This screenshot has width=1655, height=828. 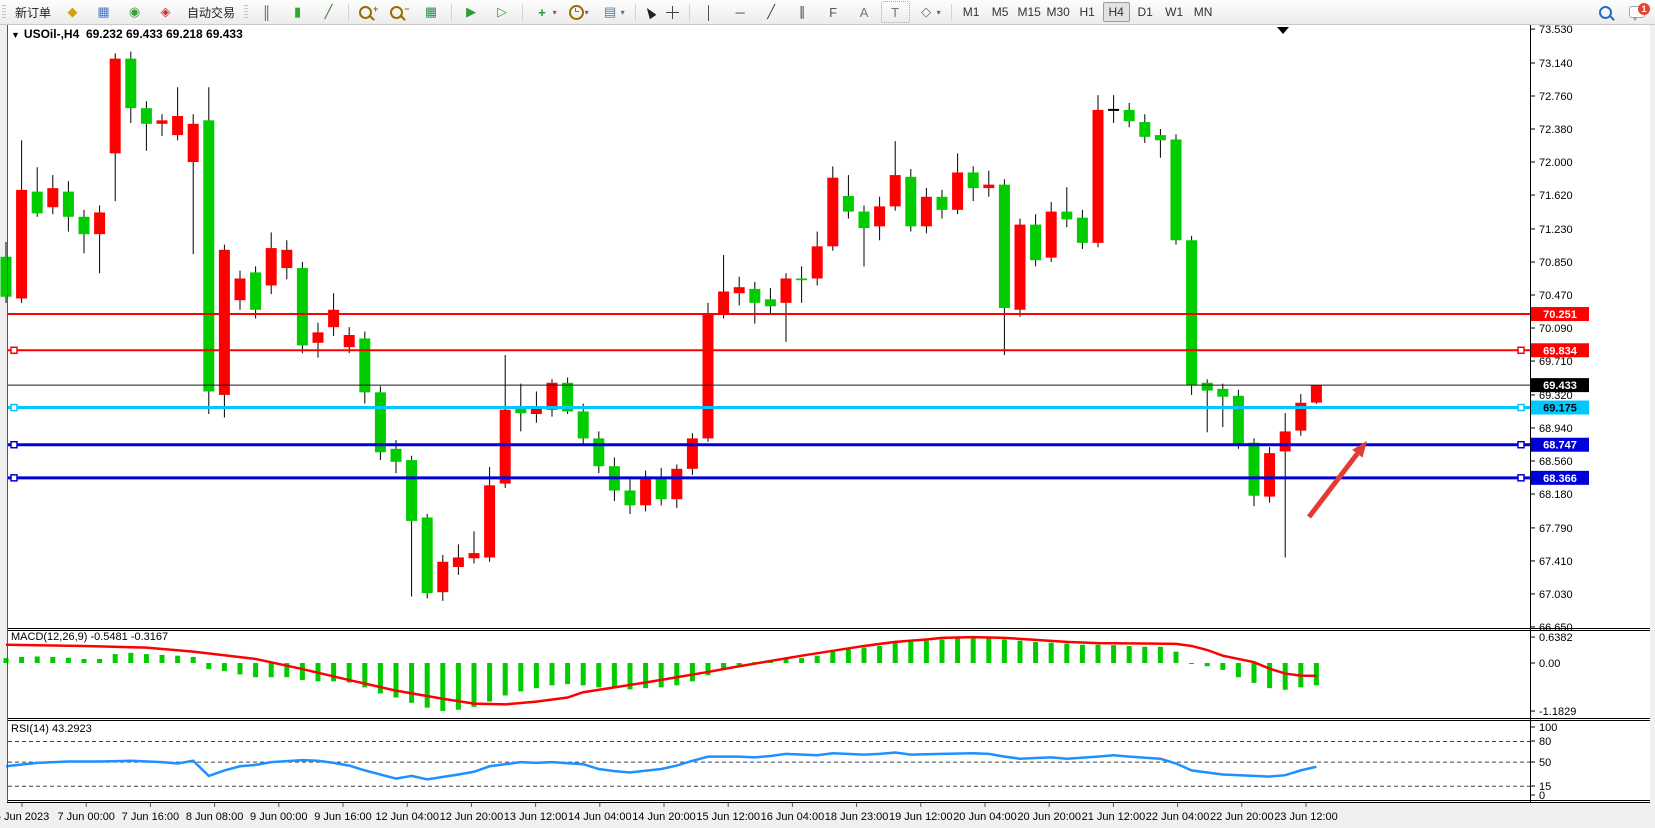 What do you see at coordinates (709, 12) in the screenshot?
I see `vertical-line-tool: │` at bounding box center [709, 12].